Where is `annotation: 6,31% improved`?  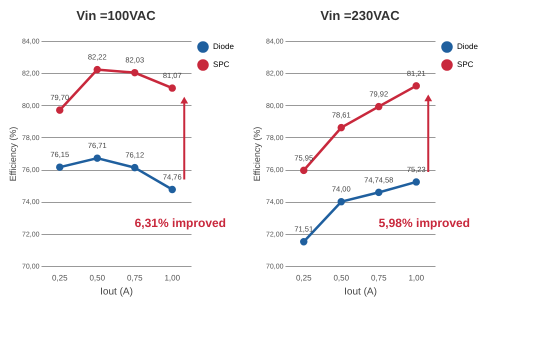 annotation: 6,31% improved is located at coordinates (180, 223).